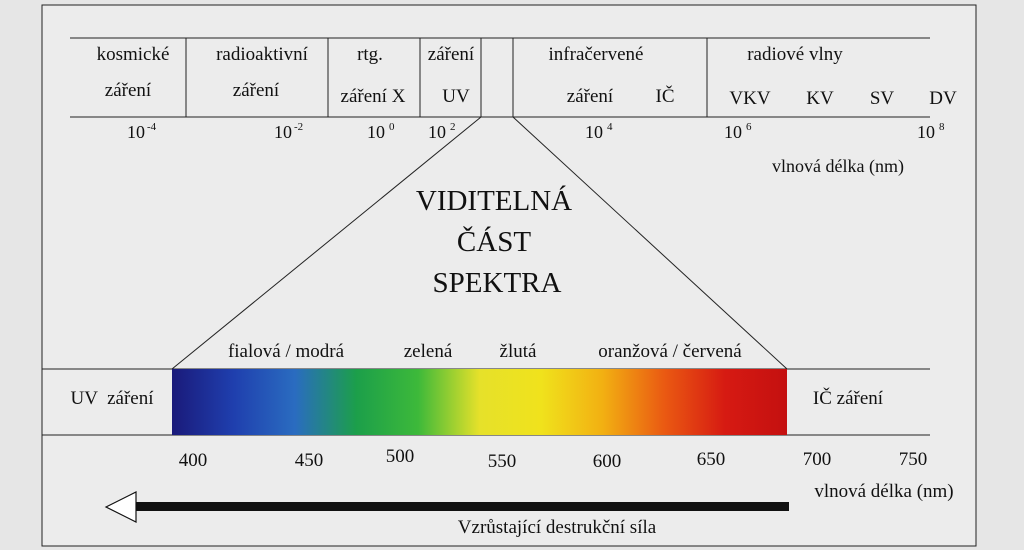 This screenshot has width=1024, height=550. I want to click on band-left-label: UV záření, so click(112, 398).